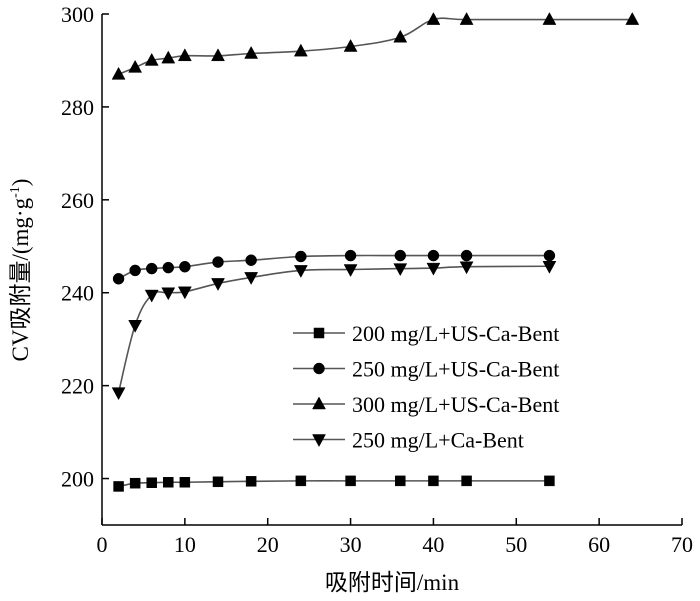 This screenshot has width=700, height=601. I want to click on y-tick-label: 200, so click(77, 479).